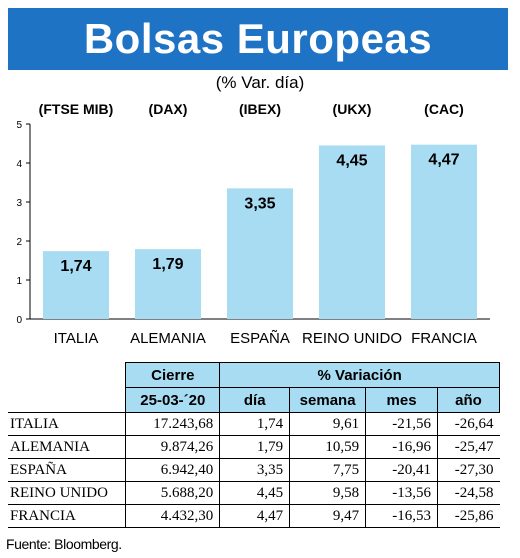 The image size is (520, 558). I want to click on row-semana: 9,61, so click(327, 424).